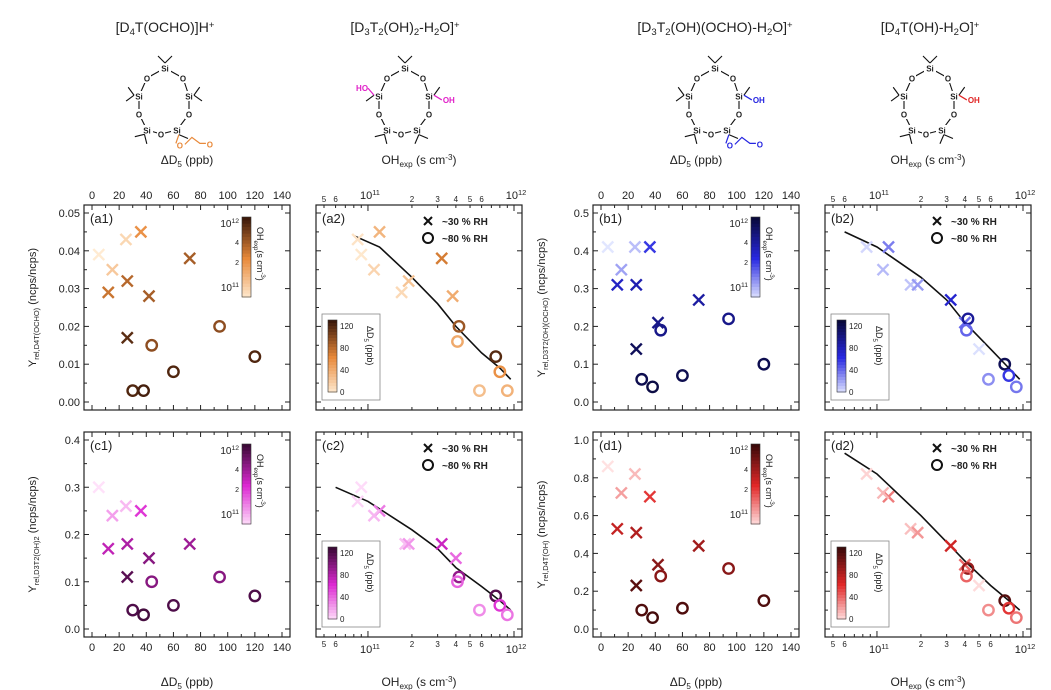 This screenshot has height=690, width=1051. Describe the element at coordinates (888, 27) in the screenshot. I see `text-part-0: [D` at that location.